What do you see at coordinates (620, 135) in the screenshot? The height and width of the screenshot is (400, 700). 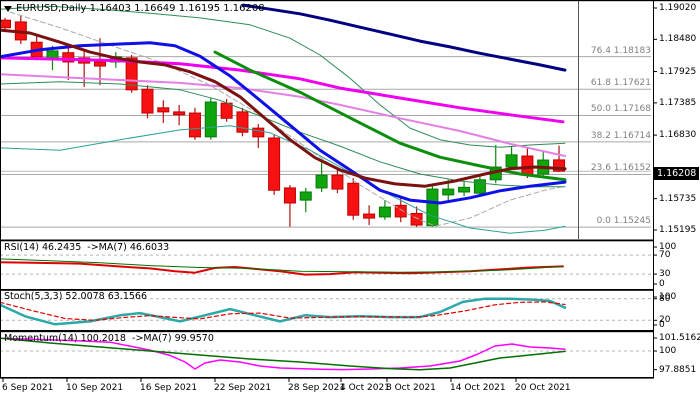 I see `fib-level-label: 38.2 1.16714` at bounding box center [620, 135].